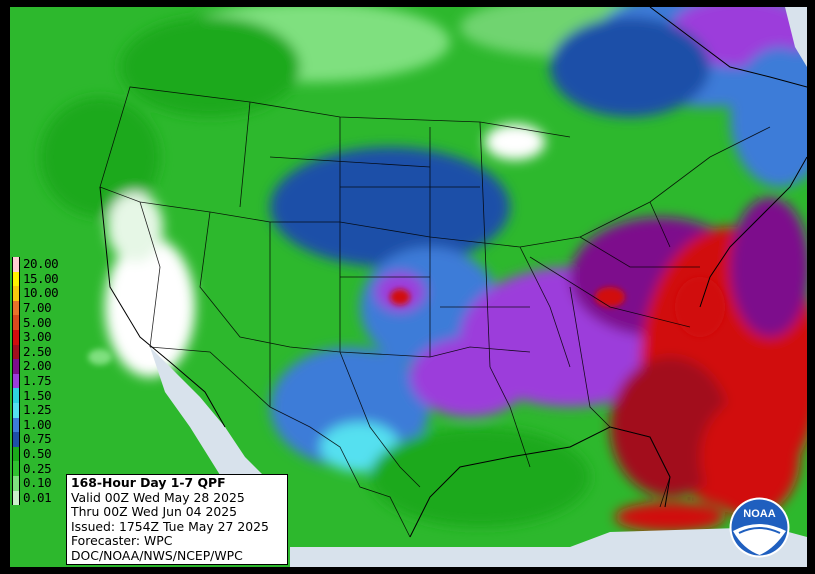 The width and height of the screenshot is (815, 574). I want to click on legend-label: 1.50, so click(37, 395).